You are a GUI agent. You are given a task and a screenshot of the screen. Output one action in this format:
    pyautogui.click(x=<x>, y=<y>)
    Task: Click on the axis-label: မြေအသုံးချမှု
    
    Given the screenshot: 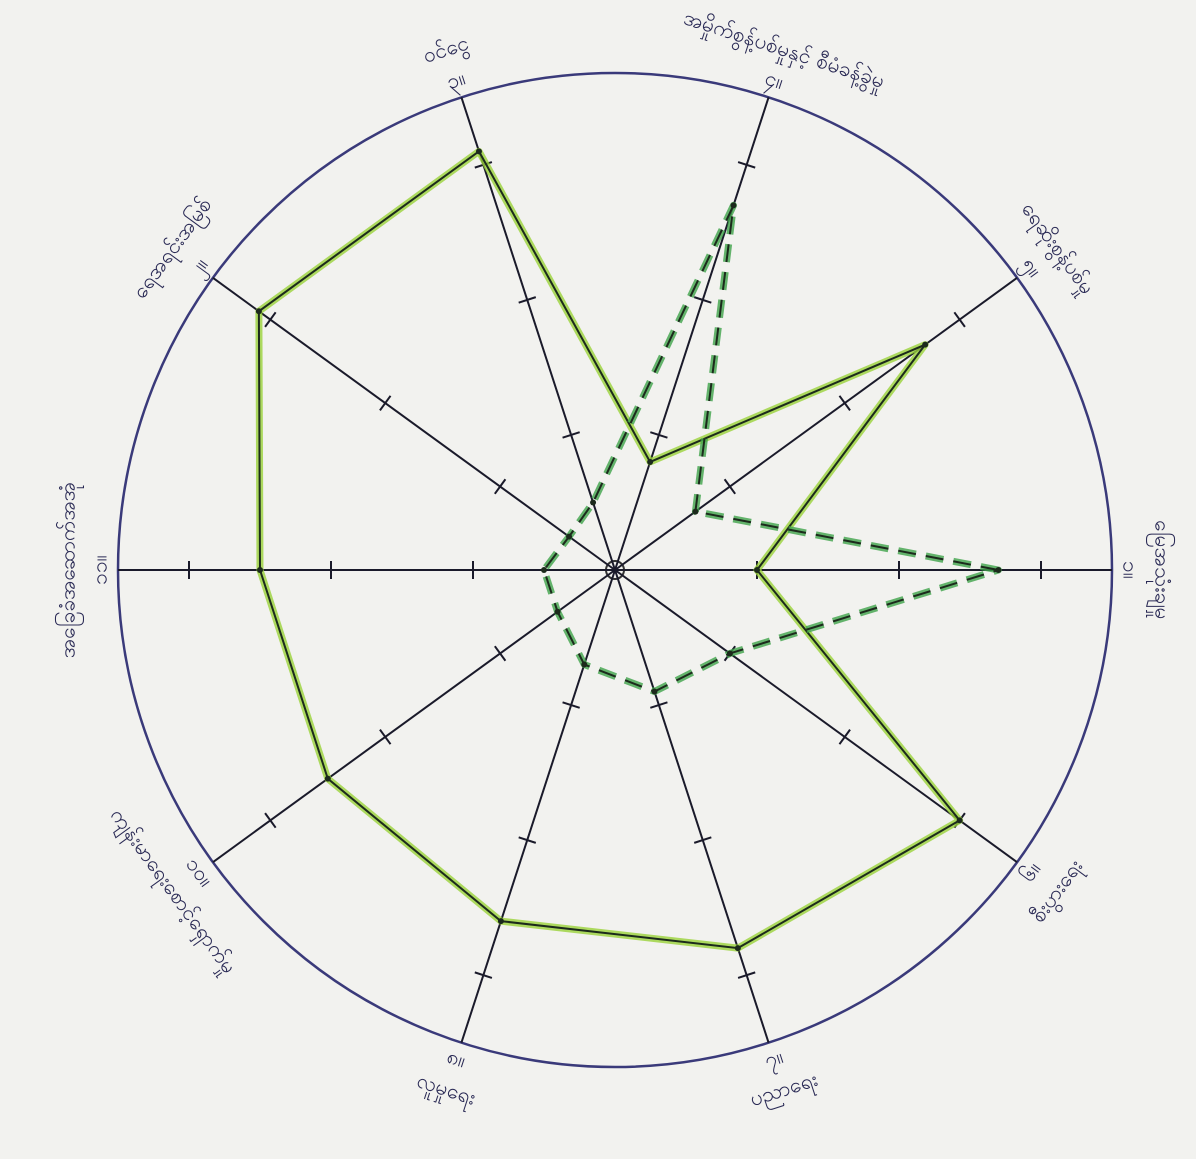 What is the action you would take?
    pyautogui.click(x=1161, y=569)
    